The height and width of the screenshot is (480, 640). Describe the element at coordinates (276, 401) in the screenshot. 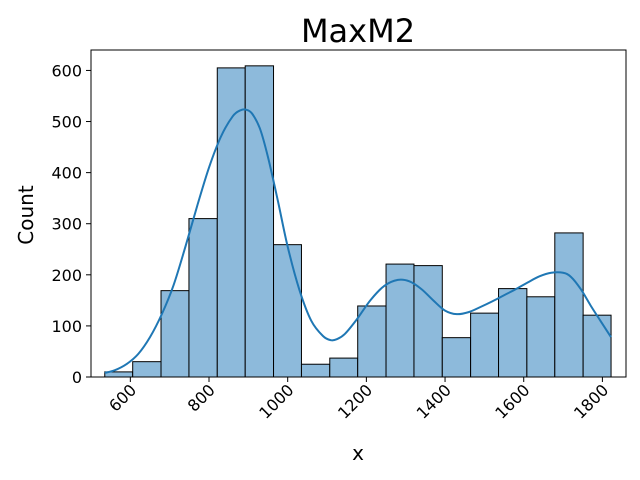

I see `x-tick-label: 1000` at that location.